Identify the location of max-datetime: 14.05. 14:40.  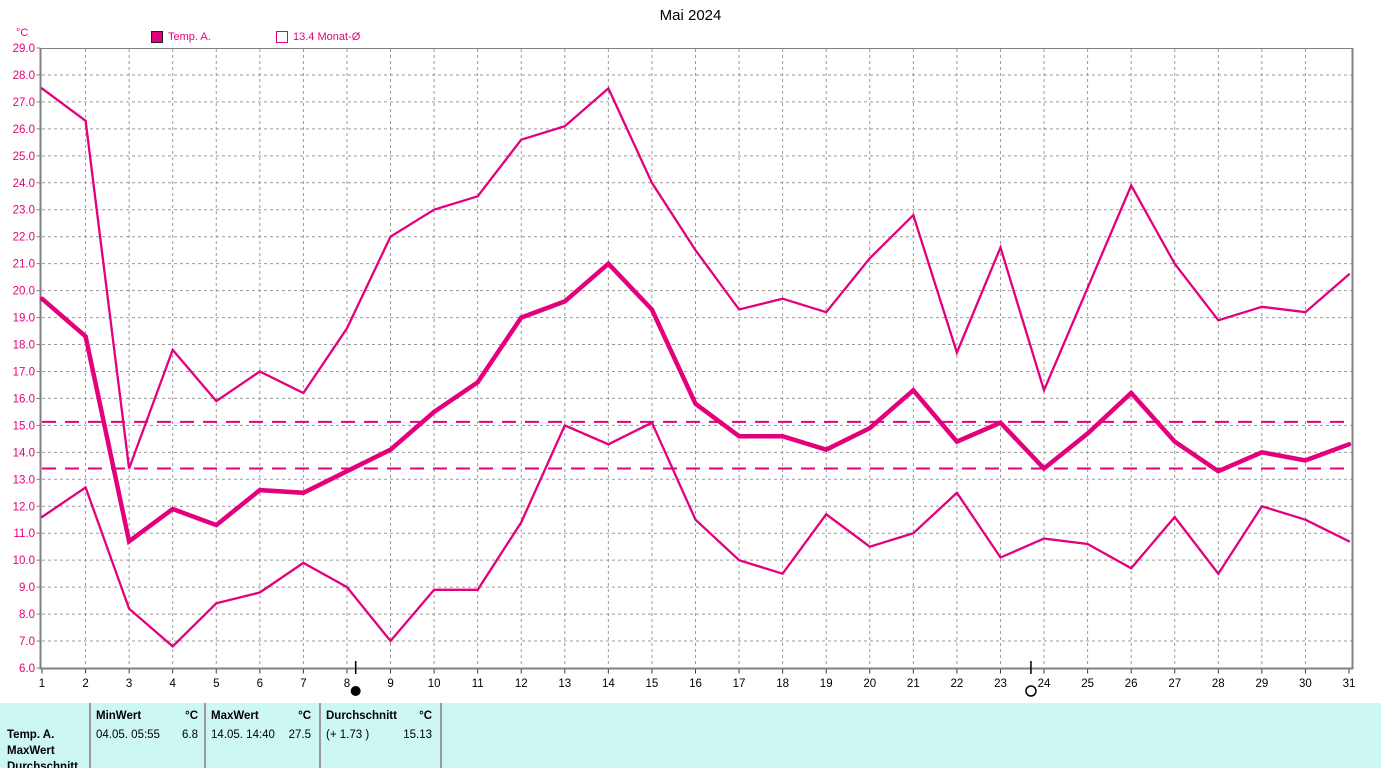
(243, 735).